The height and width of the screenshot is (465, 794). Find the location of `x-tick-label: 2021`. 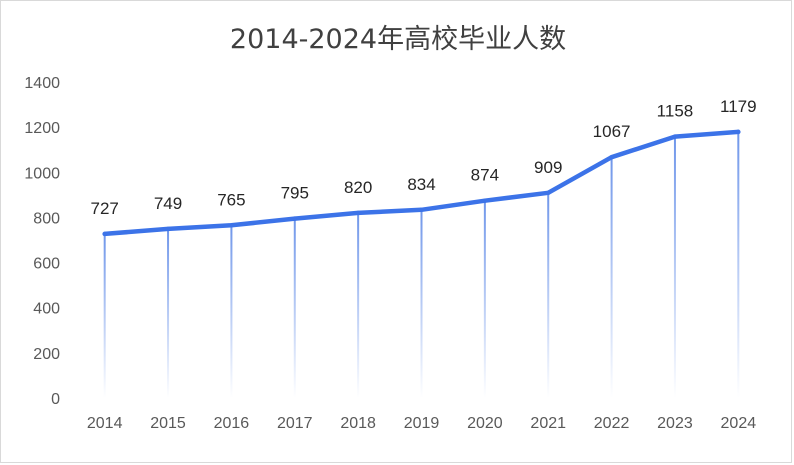

x-tick-label: 2021 is located at coordinates (548, 423).